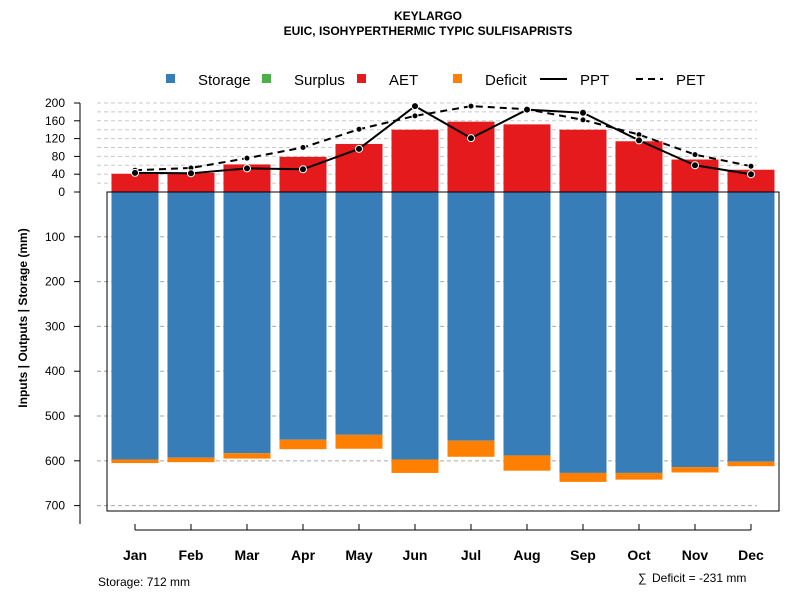 The height and width of the screenshot is (600, 800). What do you see at coordinates (55, 371) in the screenshot?
I see `y-tick-label: 400` at bounding box center [55, 371].